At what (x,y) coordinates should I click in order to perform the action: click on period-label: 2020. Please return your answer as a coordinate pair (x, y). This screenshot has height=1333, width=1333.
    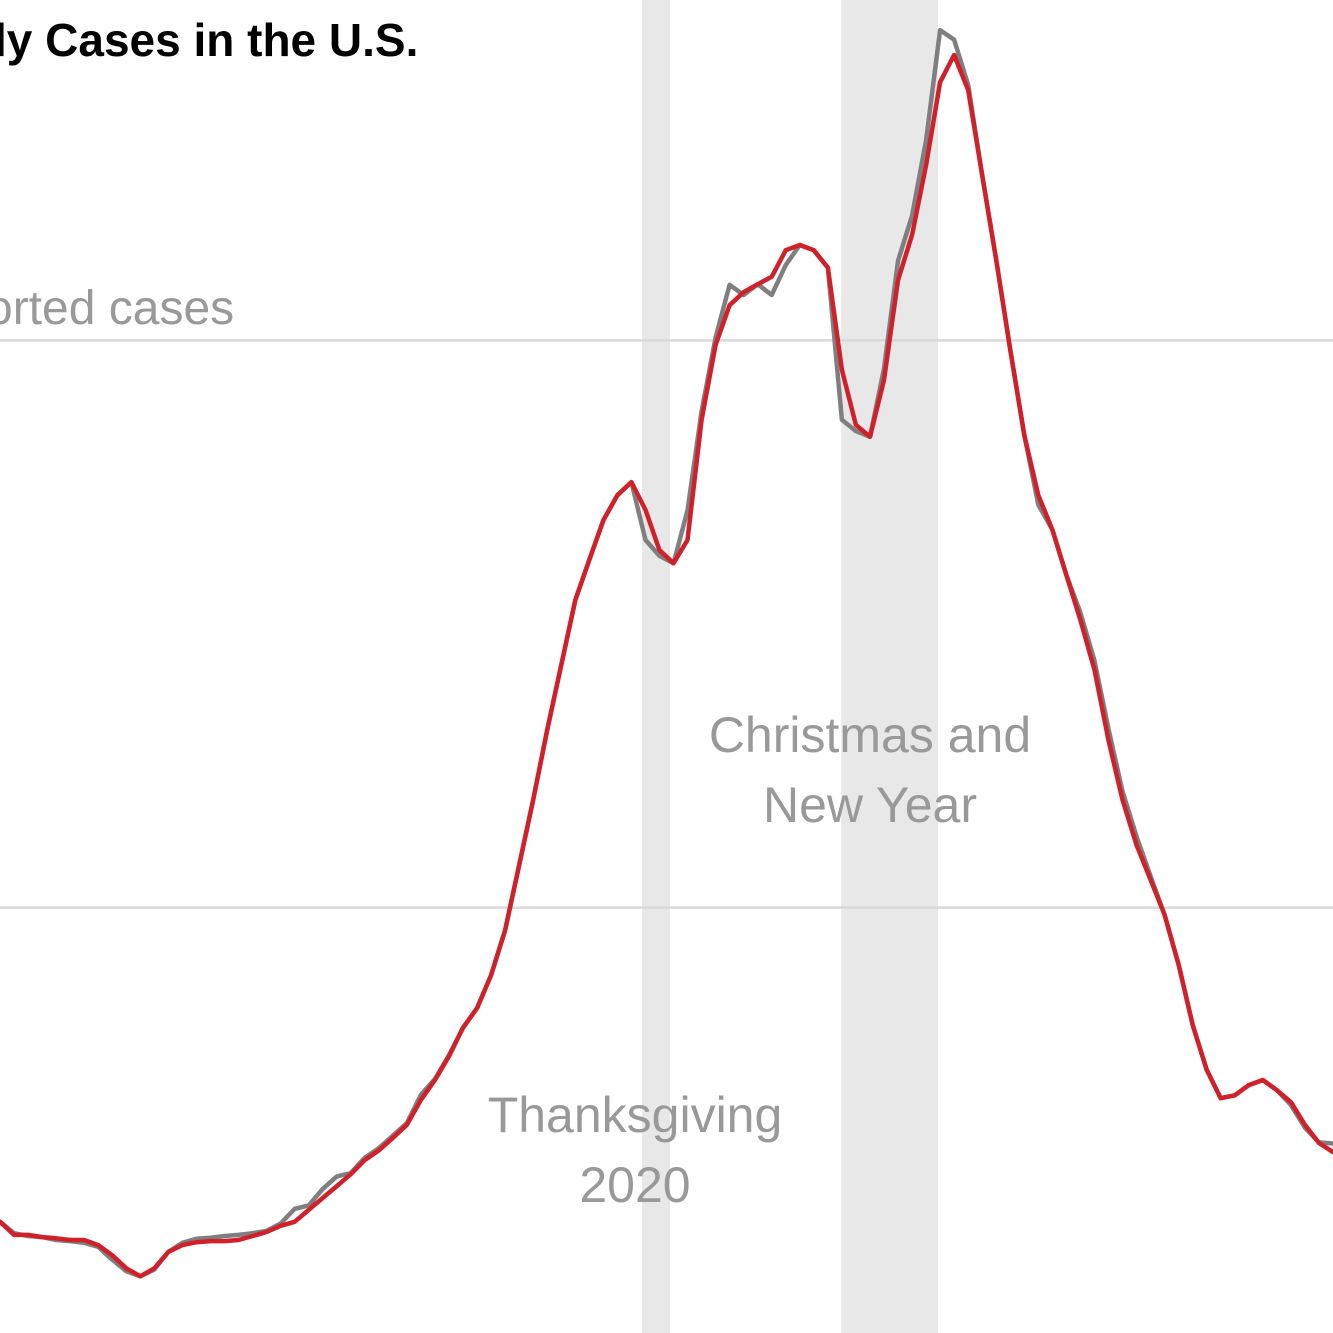
    Looking at the image, I should click on (634, 1185).